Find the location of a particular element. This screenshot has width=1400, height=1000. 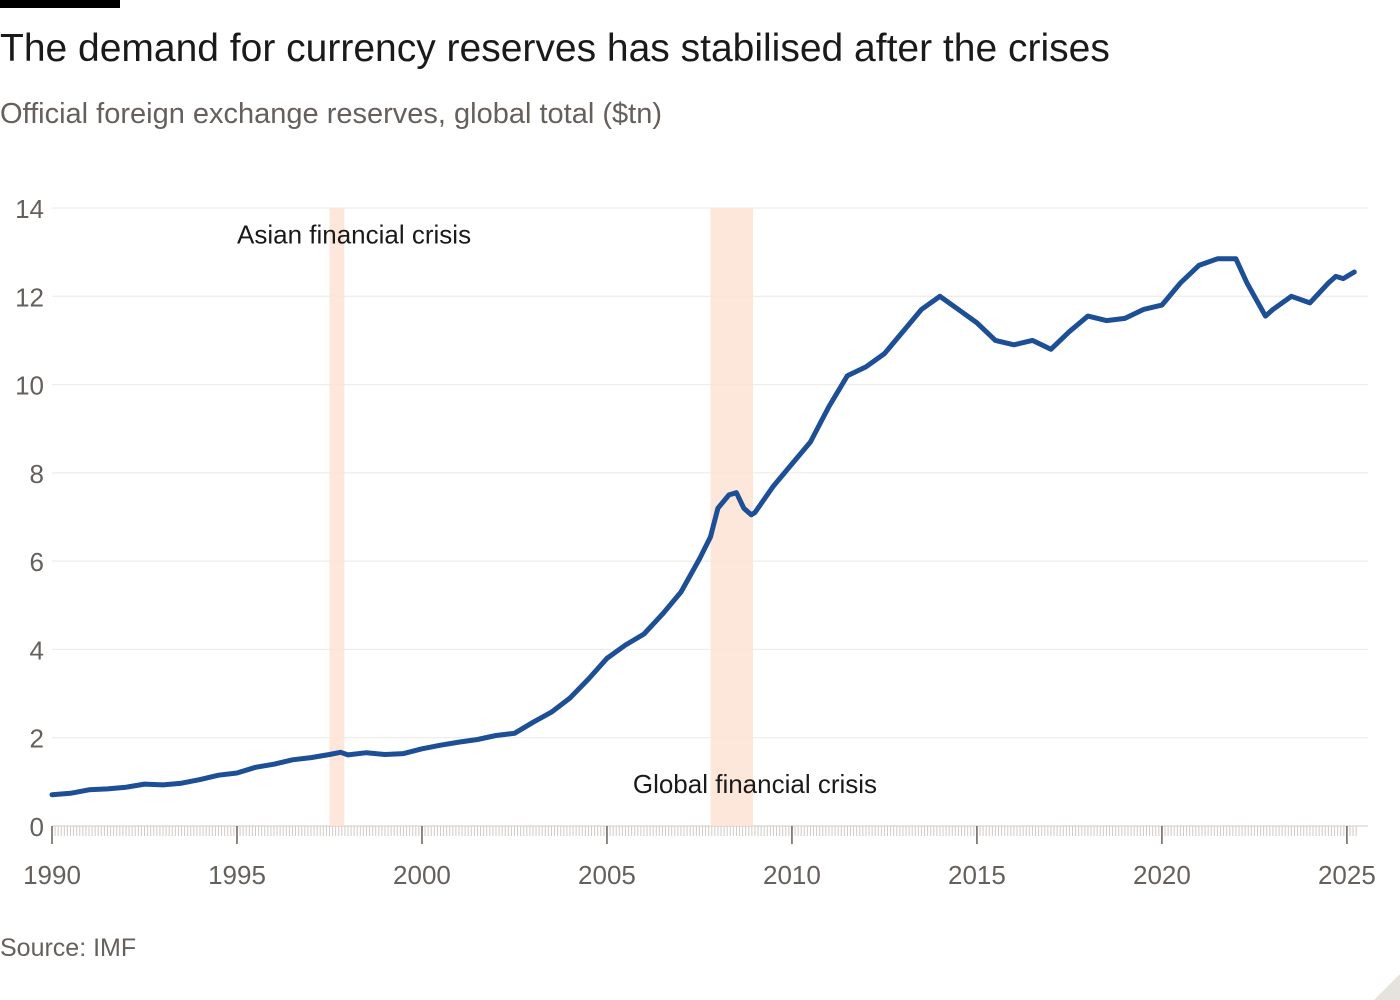

y-tick-label: 8 is located at coordinates (37, 474).